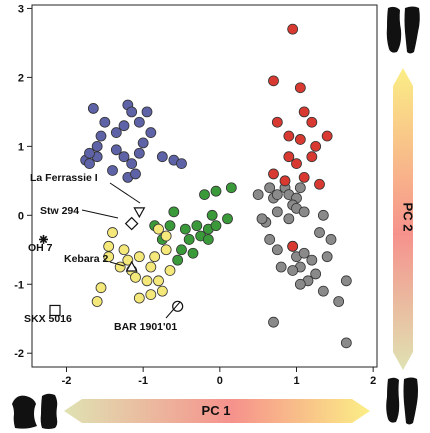  What do you see at coordinates (131, 223) in the screenshot?
I see `diamond-marker` at bounding box center [131, 223].